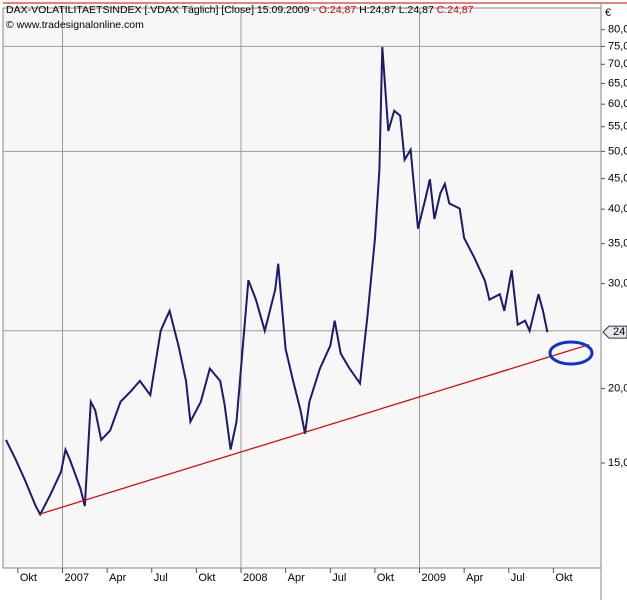  What do you see at coordinates (396, 10) in the screenshot?
I see `header-high-low: H:24,87 L:24,87` at bounding box center [396, 10].